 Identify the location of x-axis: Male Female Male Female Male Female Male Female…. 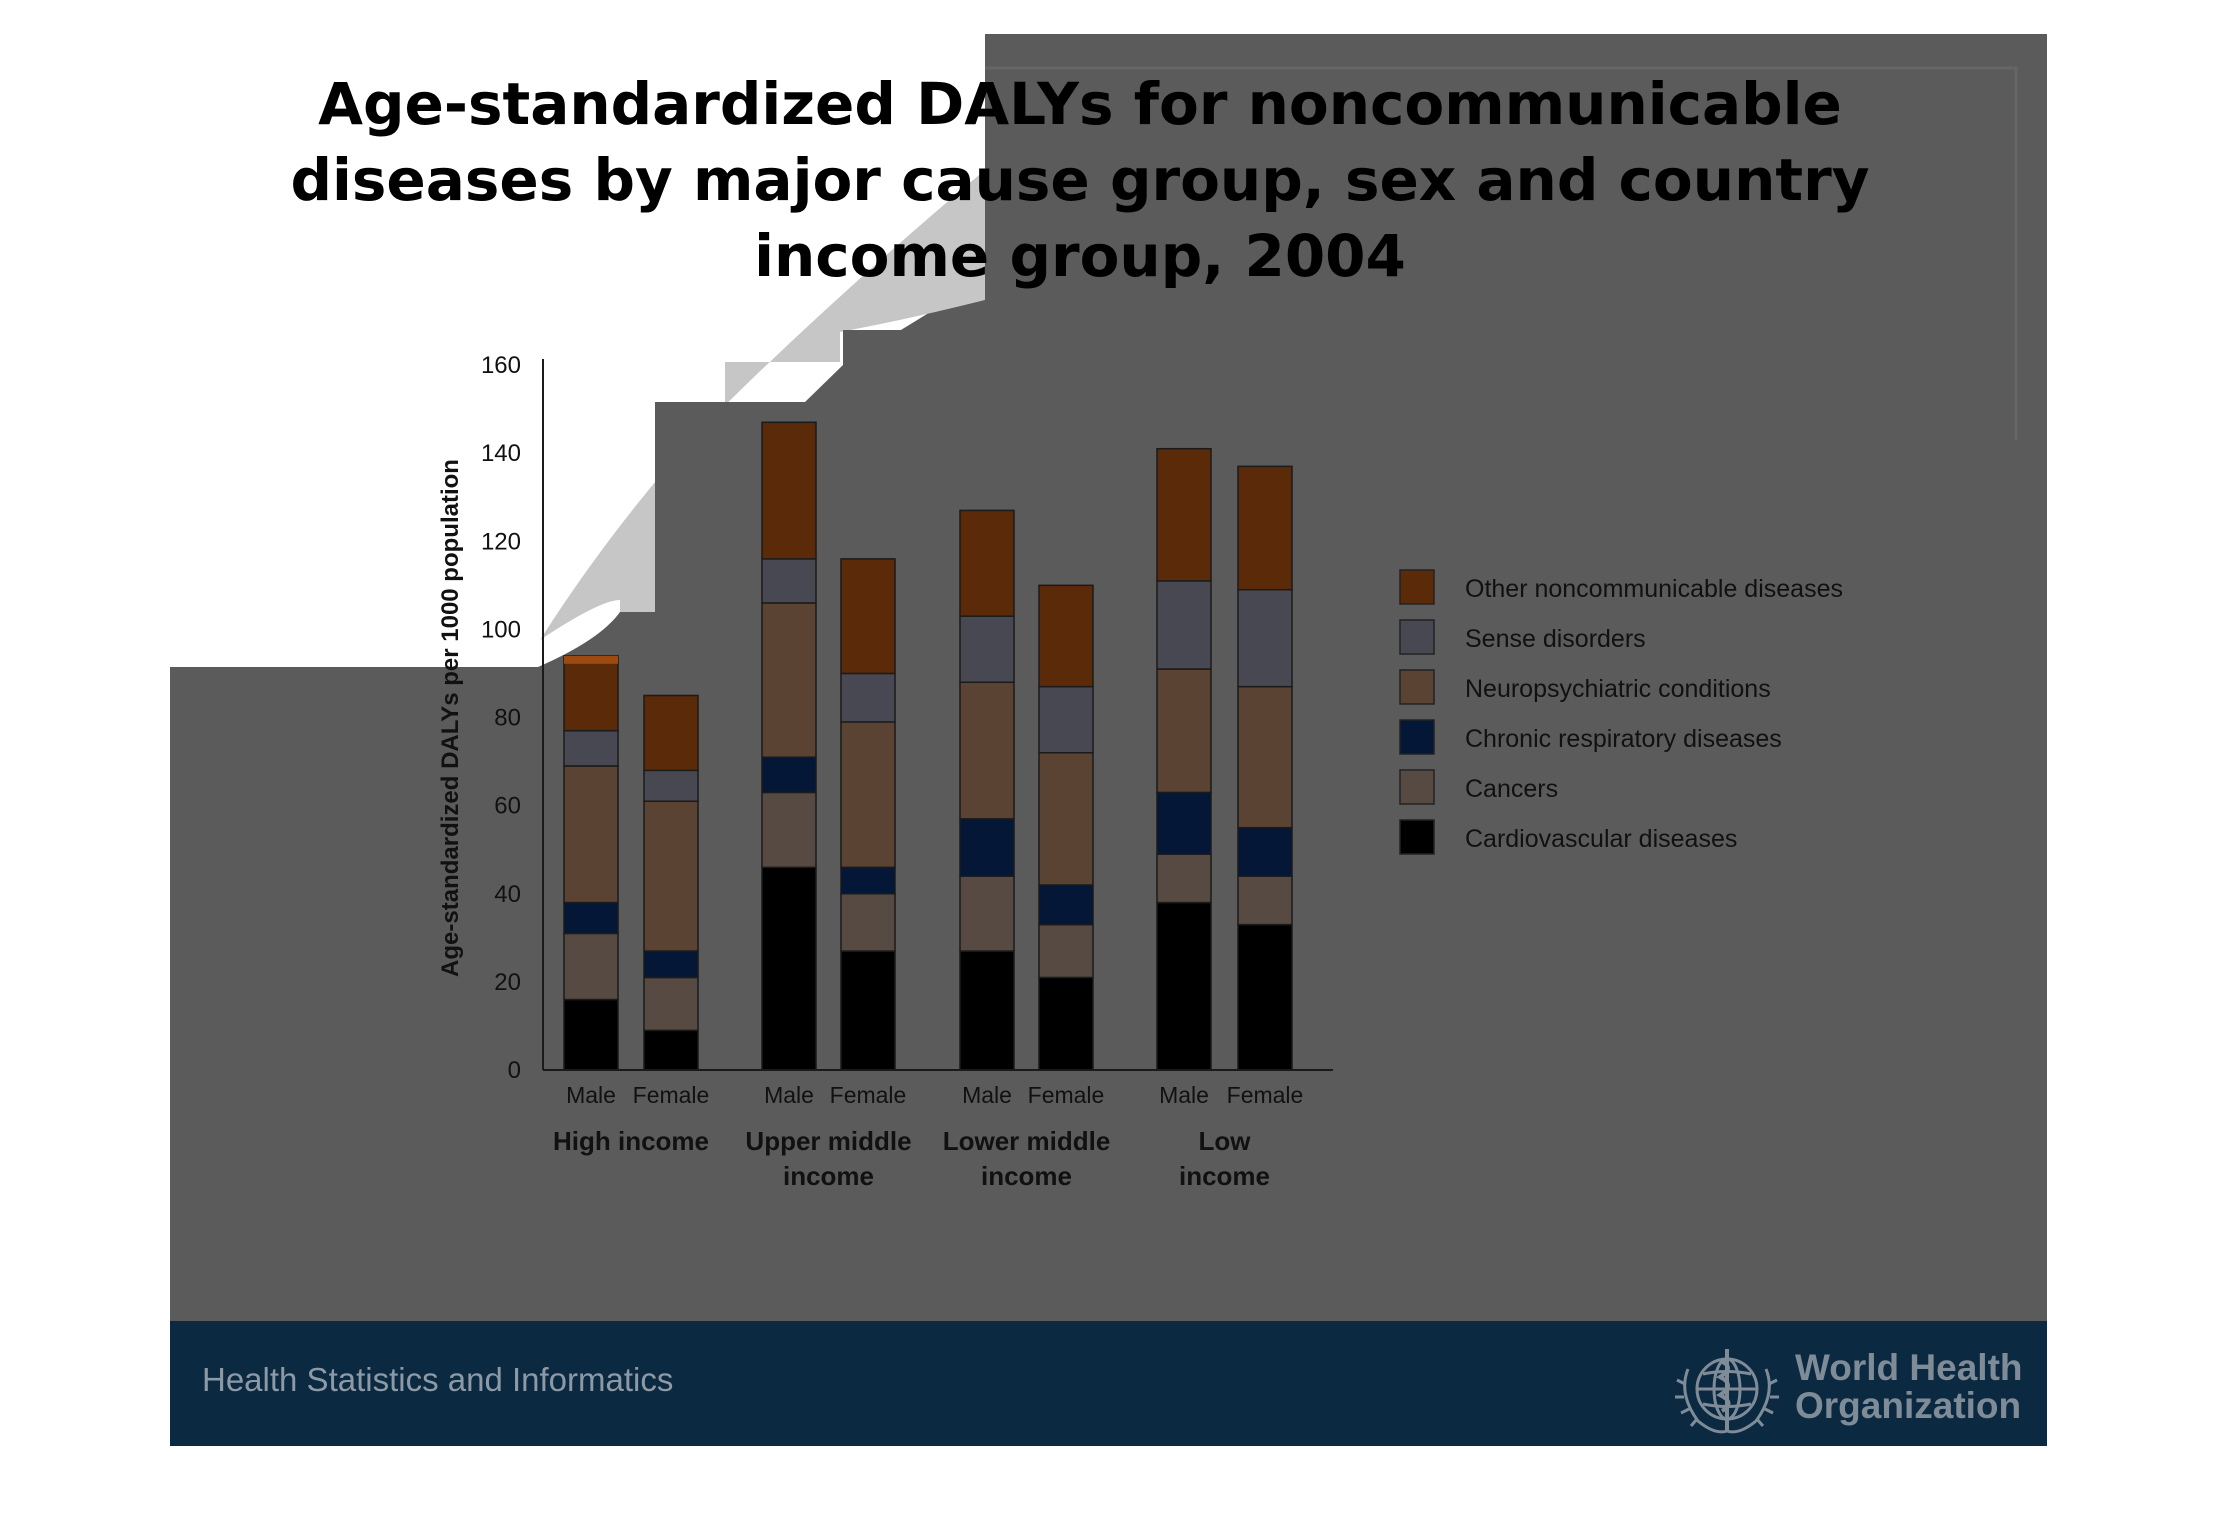
(938, 1130).